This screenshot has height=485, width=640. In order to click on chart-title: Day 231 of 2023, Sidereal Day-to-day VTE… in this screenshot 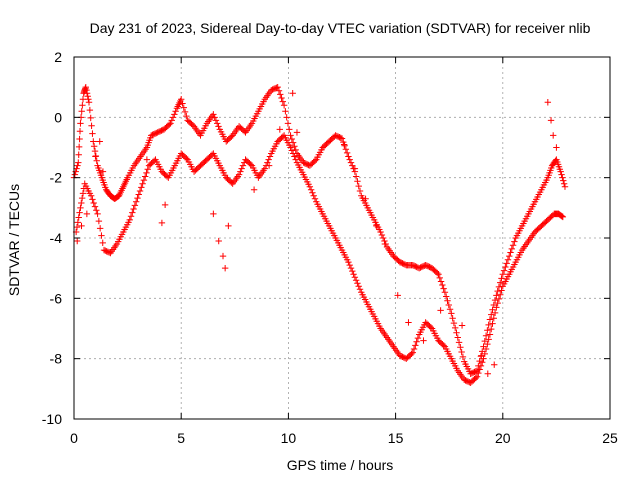, I will do `click(340, 28)`.